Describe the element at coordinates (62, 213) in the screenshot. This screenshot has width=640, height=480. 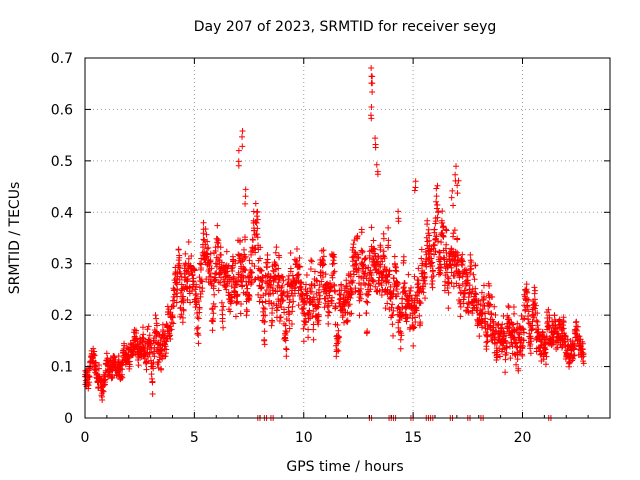
I see `y-tick-label: 0.4` at that location.